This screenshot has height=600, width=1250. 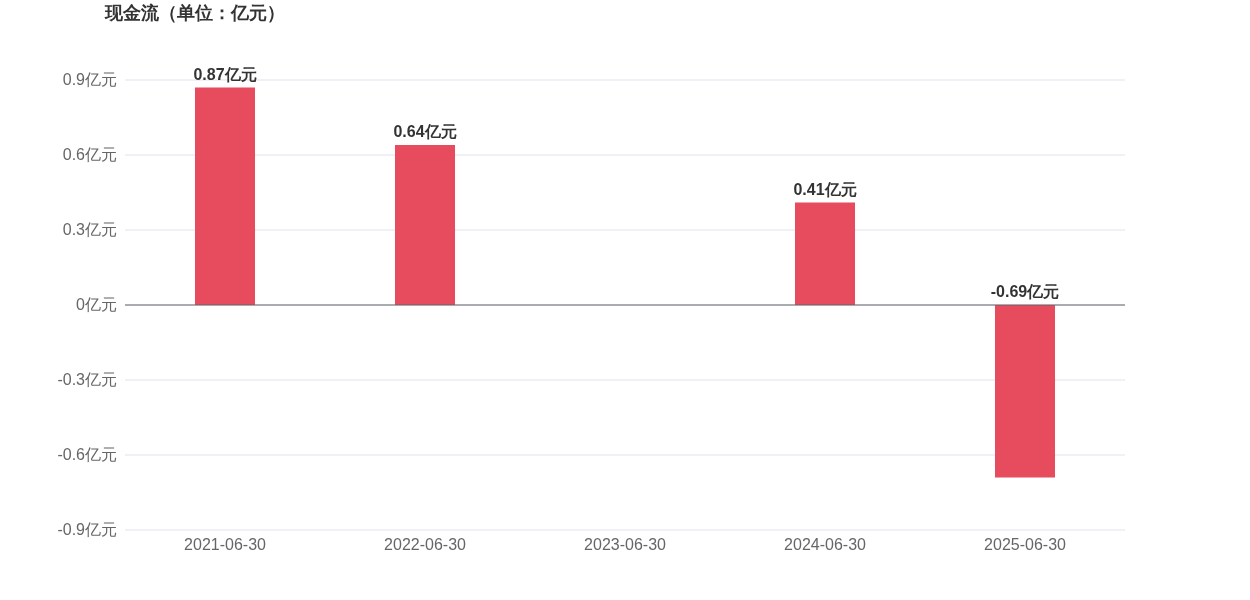 What do you see at coordinates (194, 13) in the screenshot?
I see `chart-title: 现金流（单位：亿元）` at bounding box center [194, 13].